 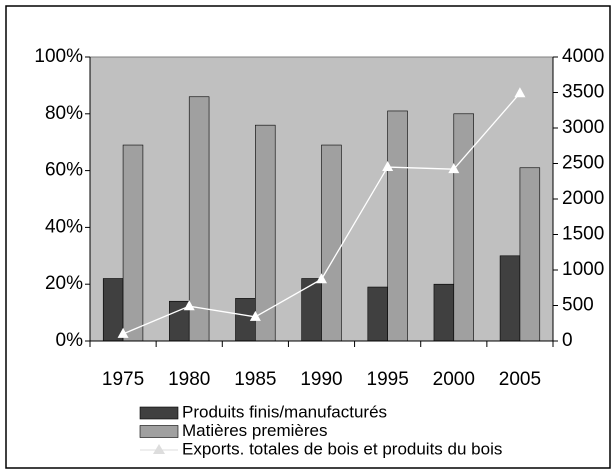 I want to click on x-tick-label: 1975, so click(x=123, y=379).